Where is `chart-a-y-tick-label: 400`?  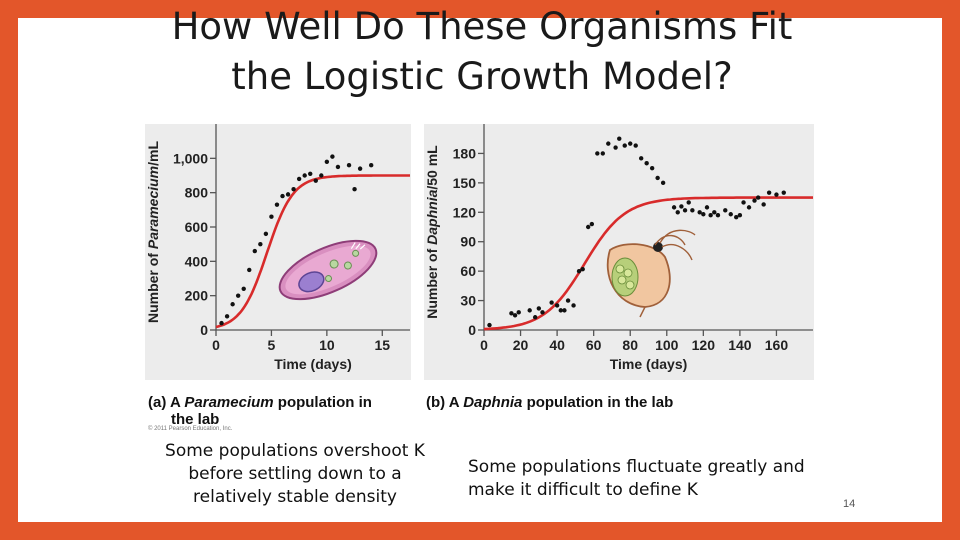
chart-a-y-tick-label: 400 is located at coordinates (197, 261).